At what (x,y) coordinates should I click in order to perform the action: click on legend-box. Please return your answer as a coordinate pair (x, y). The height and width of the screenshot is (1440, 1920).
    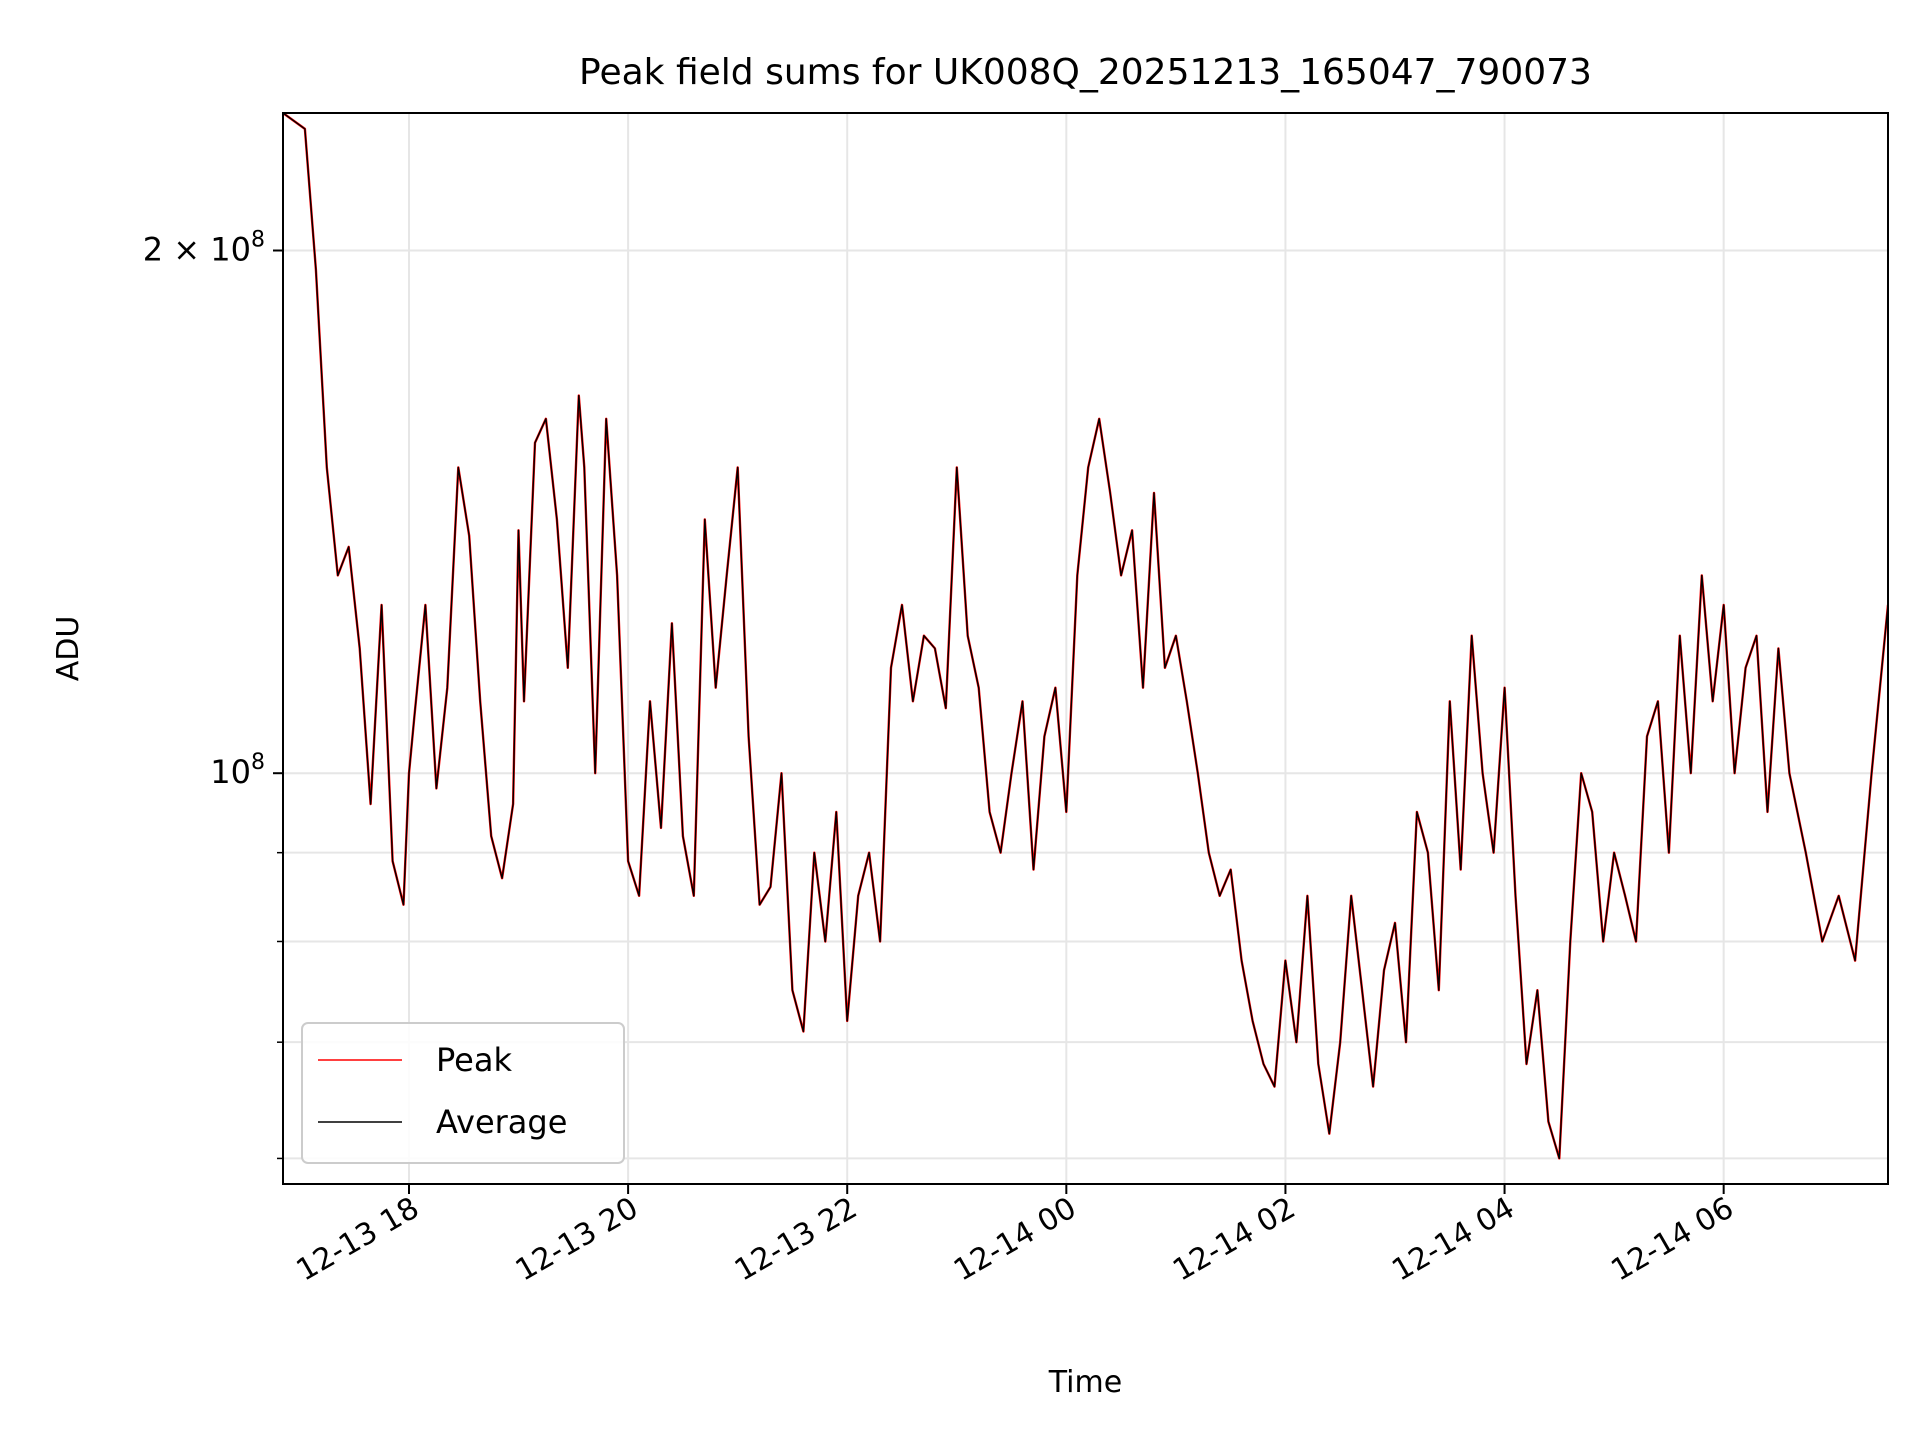
    Looking at the image, I should click on (463, 1093).